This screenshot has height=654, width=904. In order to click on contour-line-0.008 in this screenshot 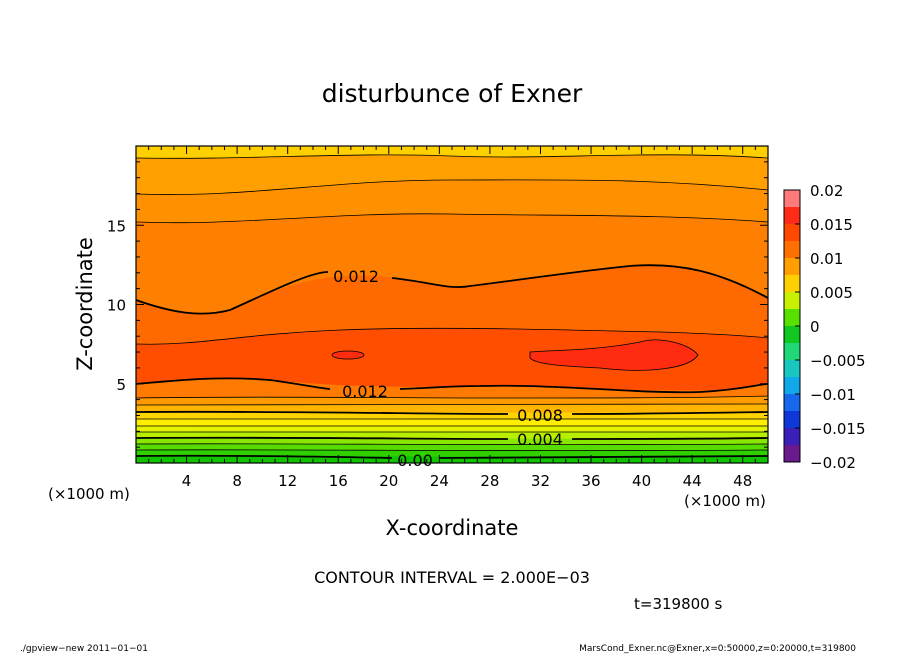, I will do `click(452, 412)`.